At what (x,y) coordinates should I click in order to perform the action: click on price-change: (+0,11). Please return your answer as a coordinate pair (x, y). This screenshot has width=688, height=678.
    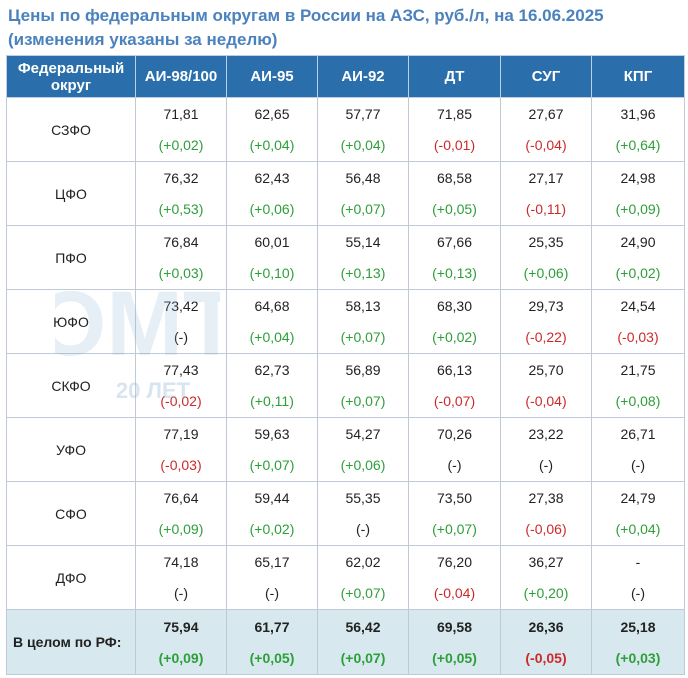
    Looking at the image, I should click on (272, 401).